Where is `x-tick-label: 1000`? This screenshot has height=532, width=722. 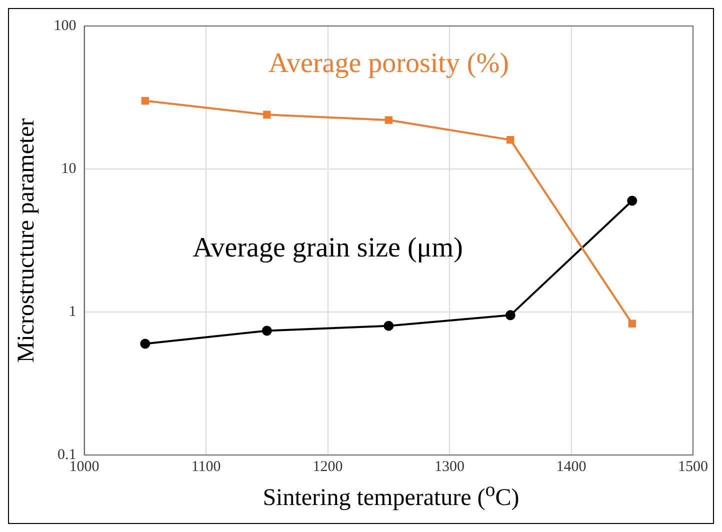 x-tick-label: 1000 is located at coordinates (84, 466).